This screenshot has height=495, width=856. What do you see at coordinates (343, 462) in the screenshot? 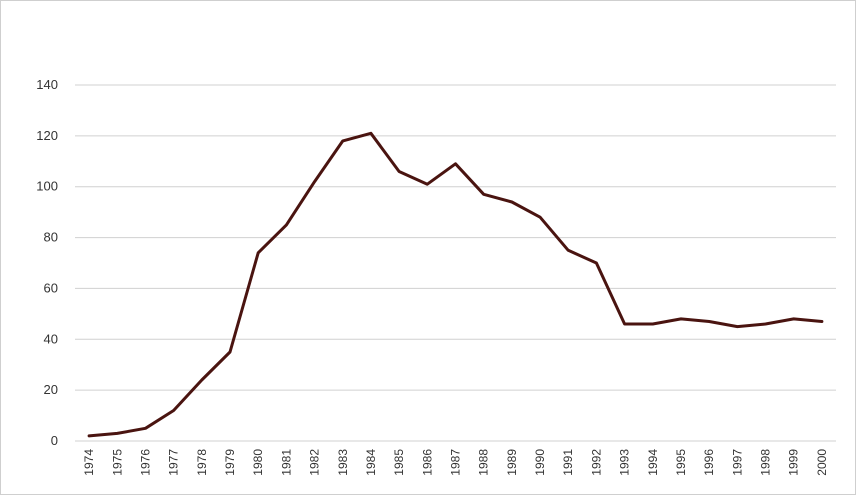
I see `x-tick-label: 1983` at bounding box center [343, 462].